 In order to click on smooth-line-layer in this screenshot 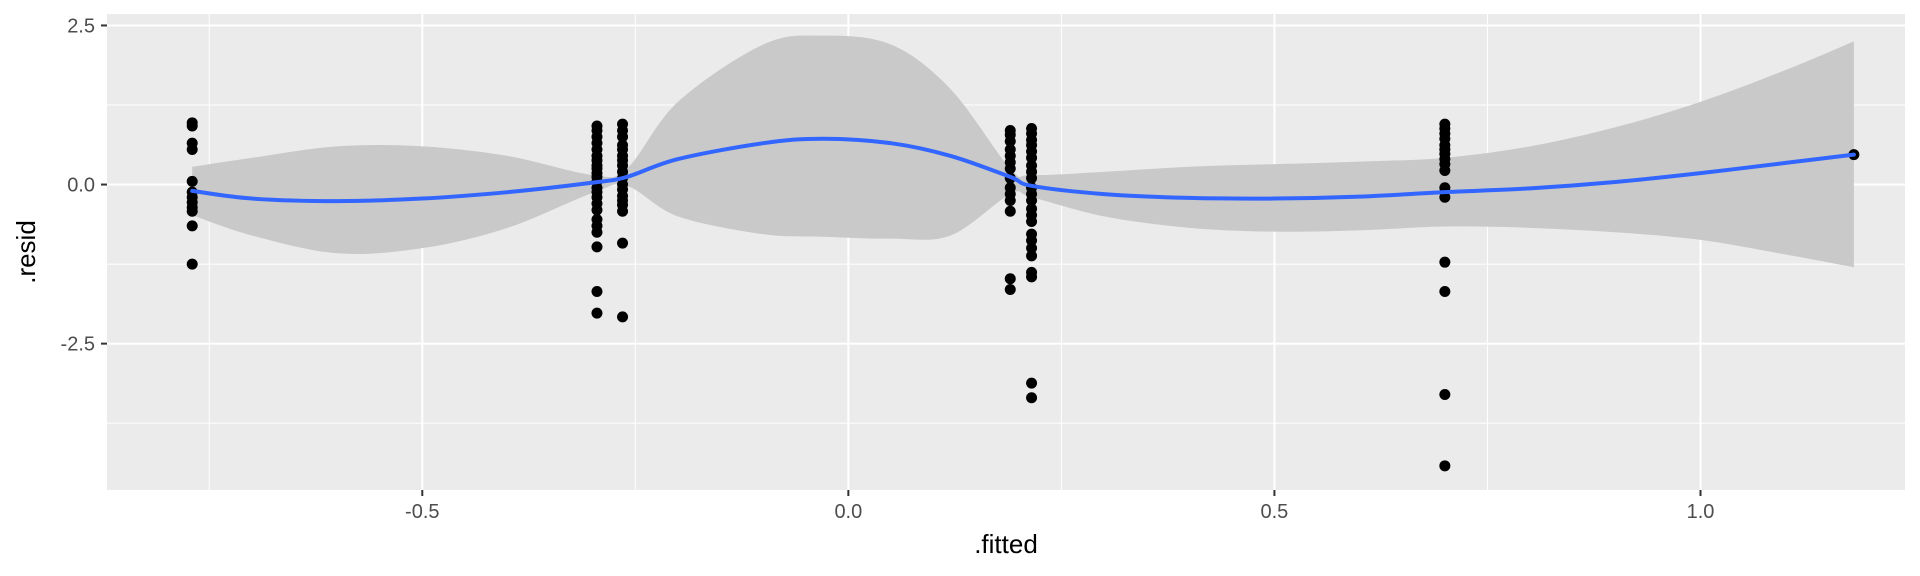, I will do `click(1023, 170)`.